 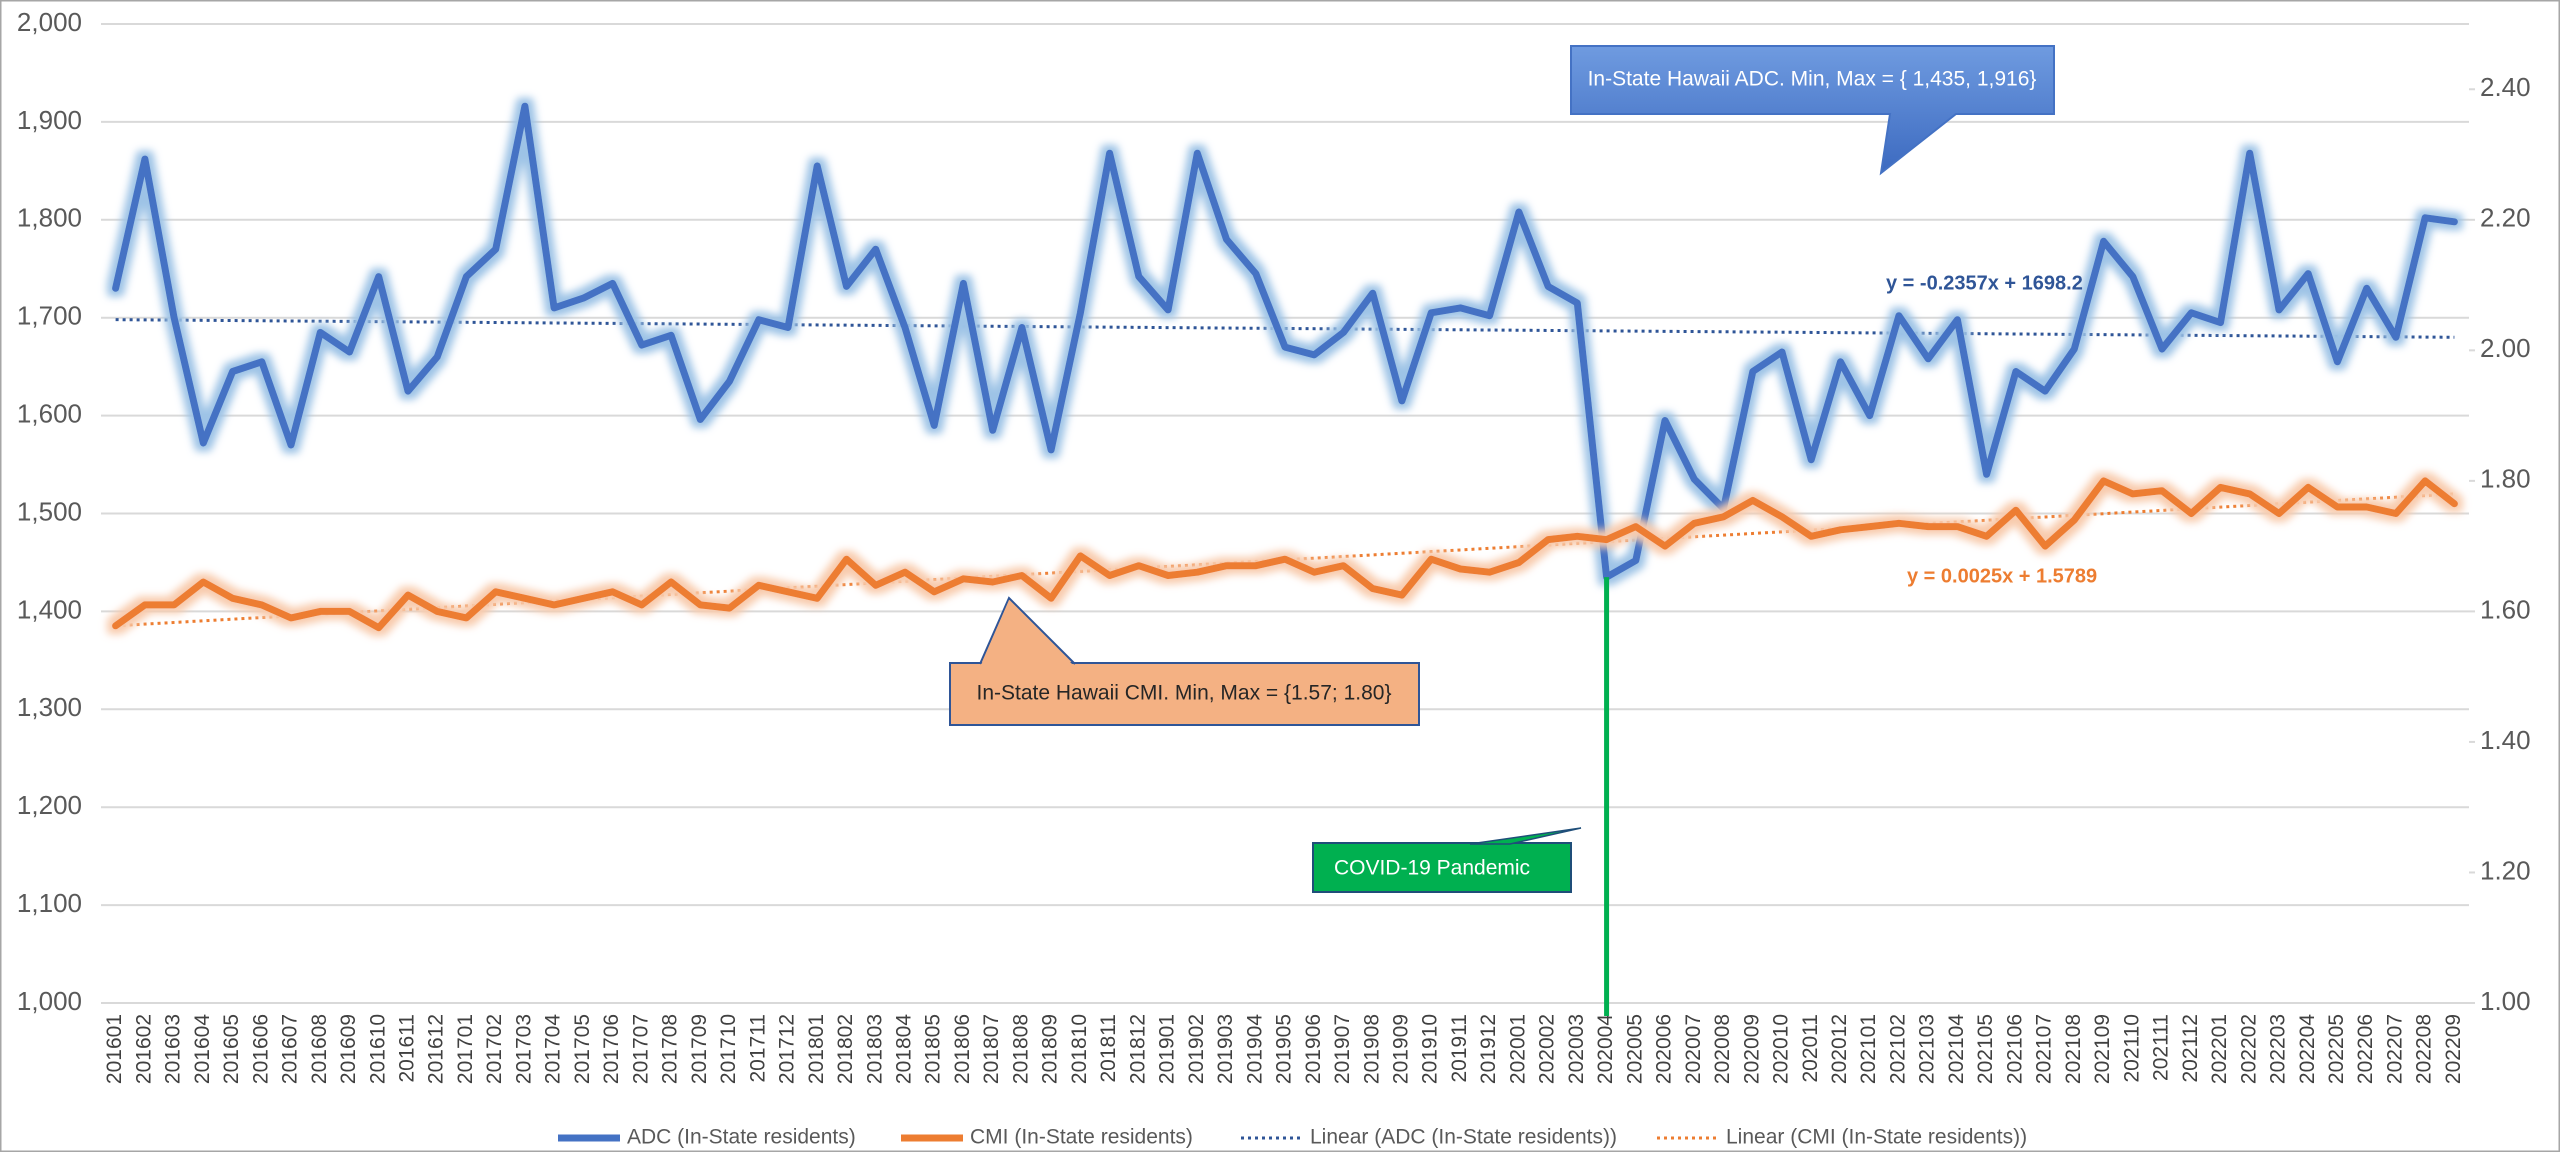 I want to click on x-tick-label: 201706, so click(x=611, y=1049).